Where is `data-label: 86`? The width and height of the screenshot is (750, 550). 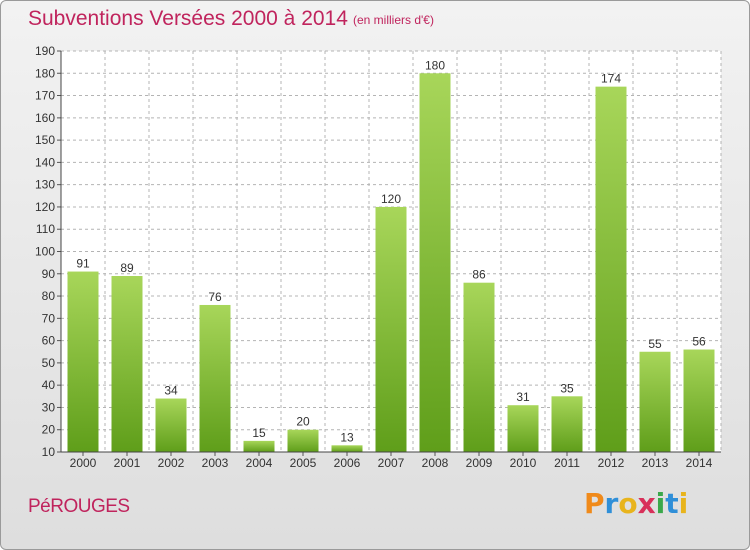 data-label: 86 is located at coordinates (479, 275).